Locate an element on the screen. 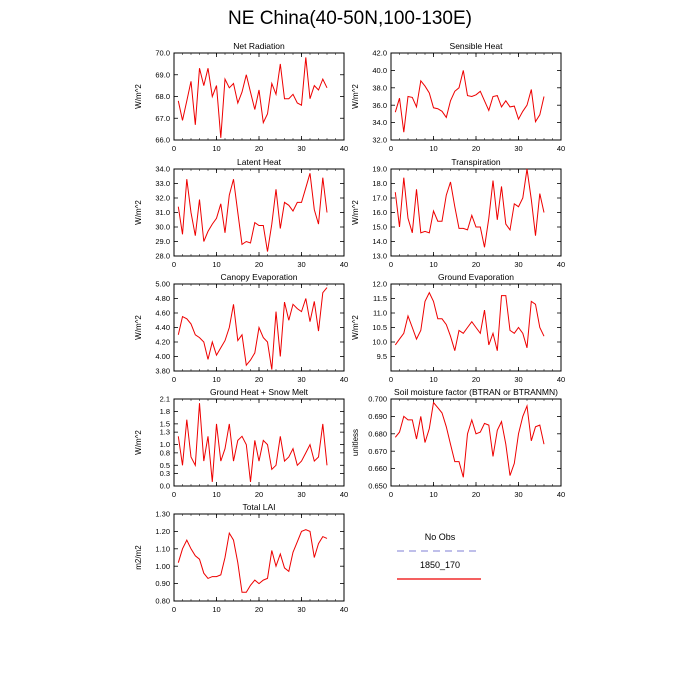 The image size is (700, 700). y-tick-label: 70.0 is located at coordinates (162, 53).